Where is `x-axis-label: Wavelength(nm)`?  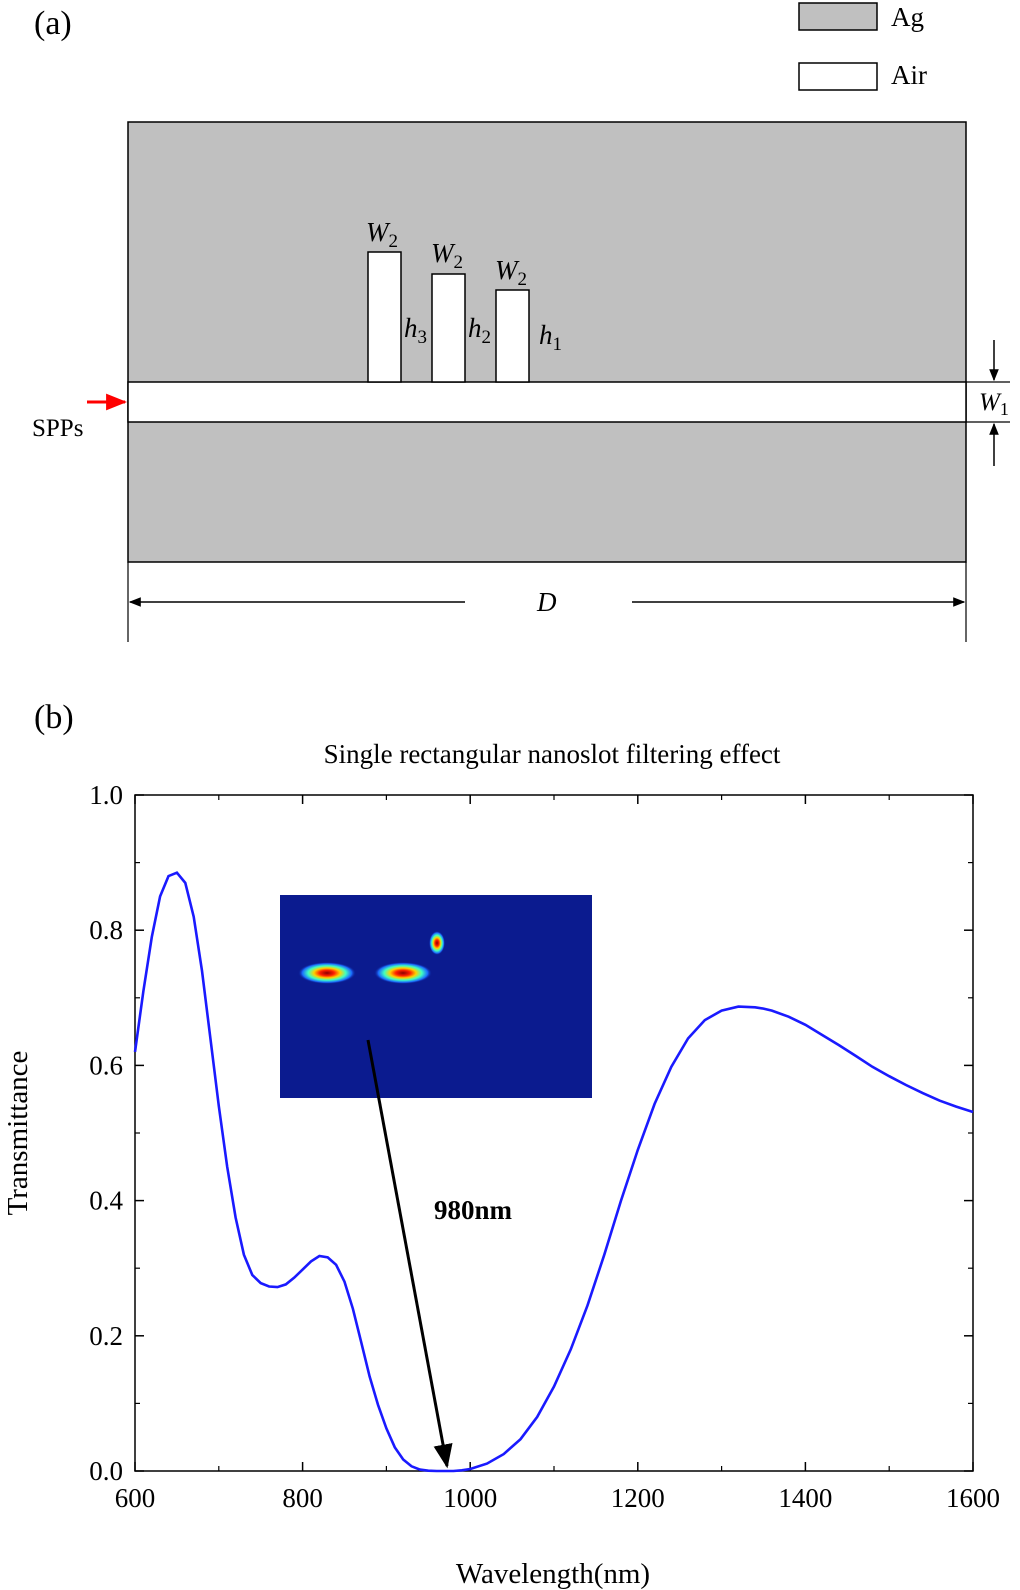
x-axis-label: Wavelength(nm) is located at coordinates (553, 1574).